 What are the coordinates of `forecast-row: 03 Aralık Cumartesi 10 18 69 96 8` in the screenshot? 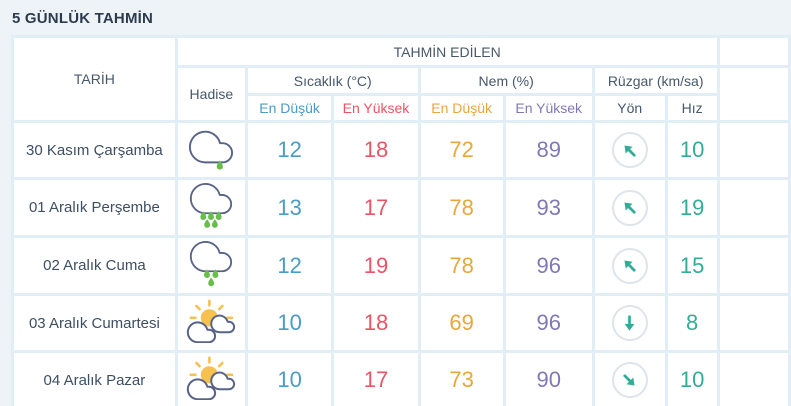 It's located at (401, 323).